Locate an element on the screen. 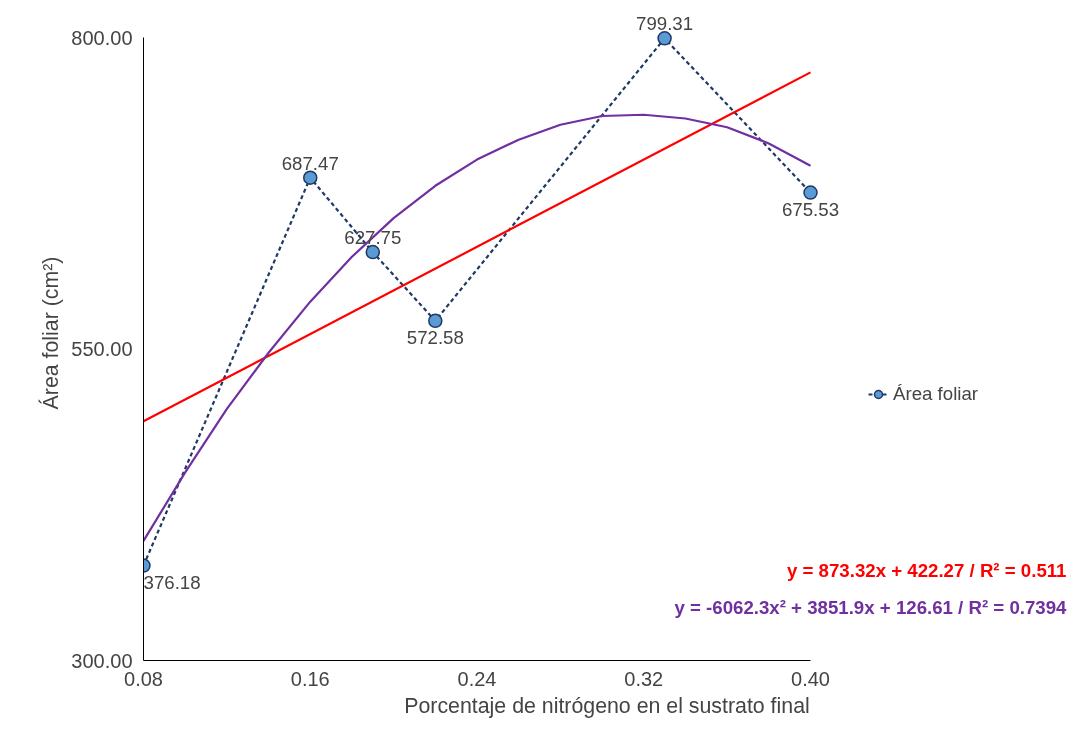 The height and width of the screenshot is (740, 1073). x-tick-label: 0.32 is located at coordinates (644, 678).